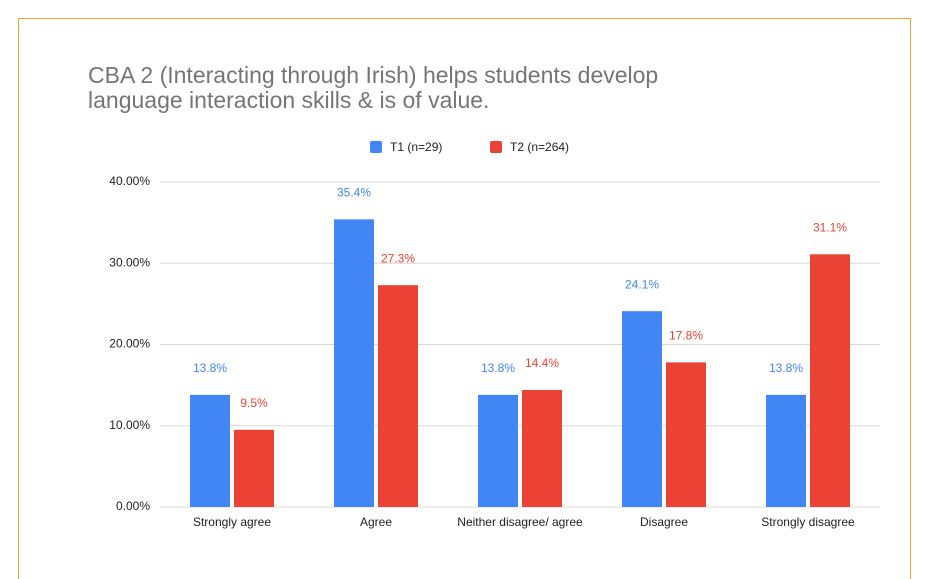  I want to click on value-label: 9.5%, so click(254, 403).